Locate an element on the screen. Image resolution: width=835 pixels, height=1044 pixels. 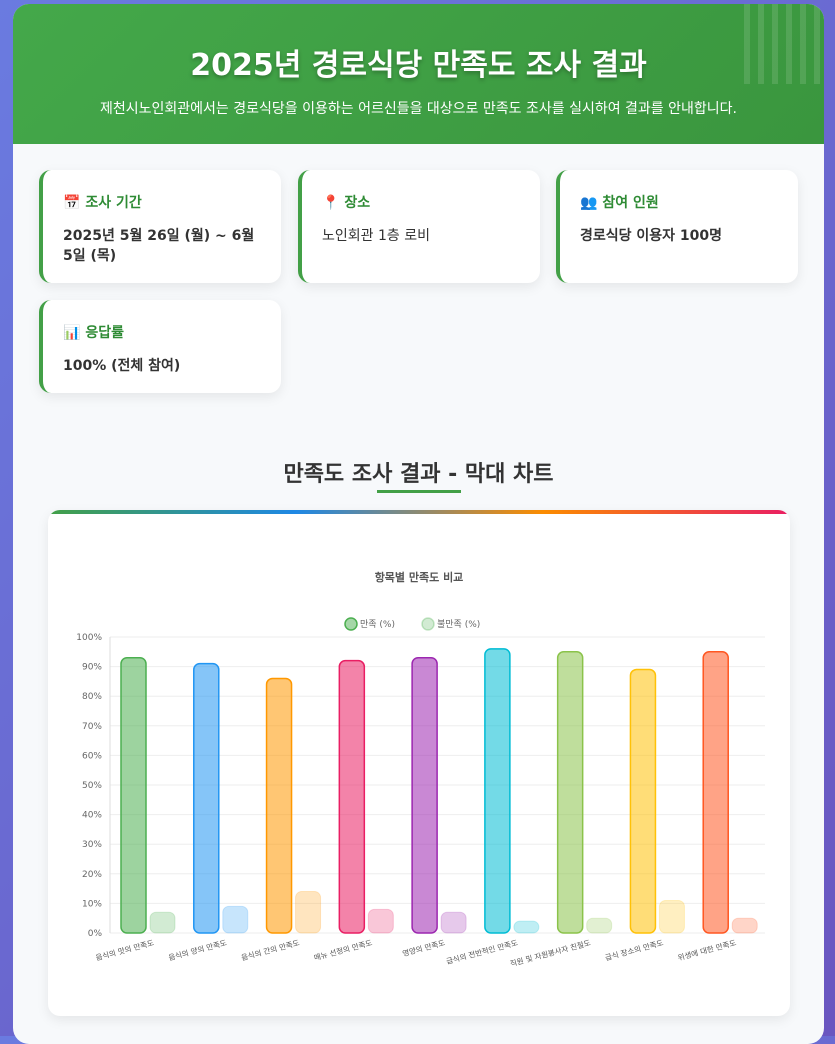
decorative-stripes is located at coordinates (784, 44).